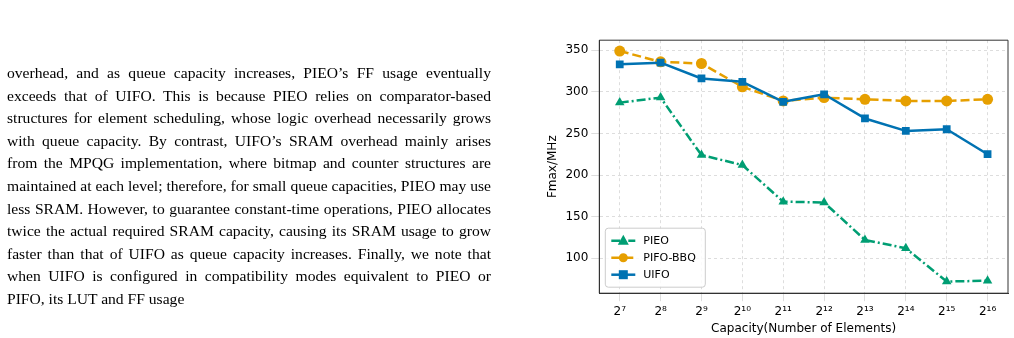 The height and width of the screenshot is (338, 1014). Describe the element at coordinates (865, 310) in the screenshot. I see `x-tick-label: 2¹³` at that location.